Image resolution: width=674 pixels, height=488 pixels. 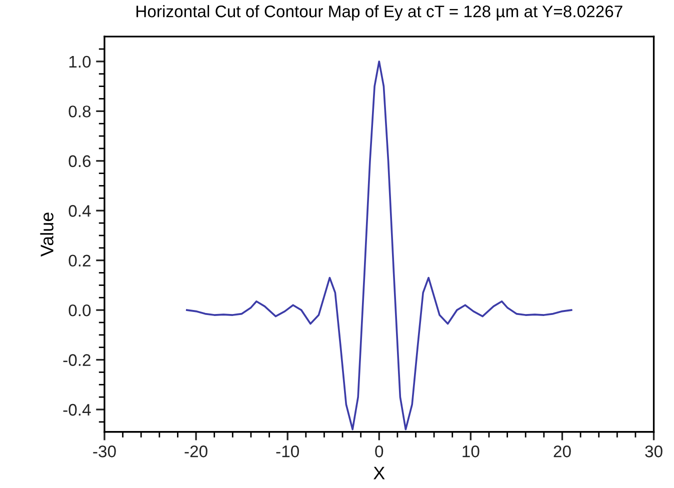 I want to click on y-tick-label: 0.2, so click(x=79, y=260).